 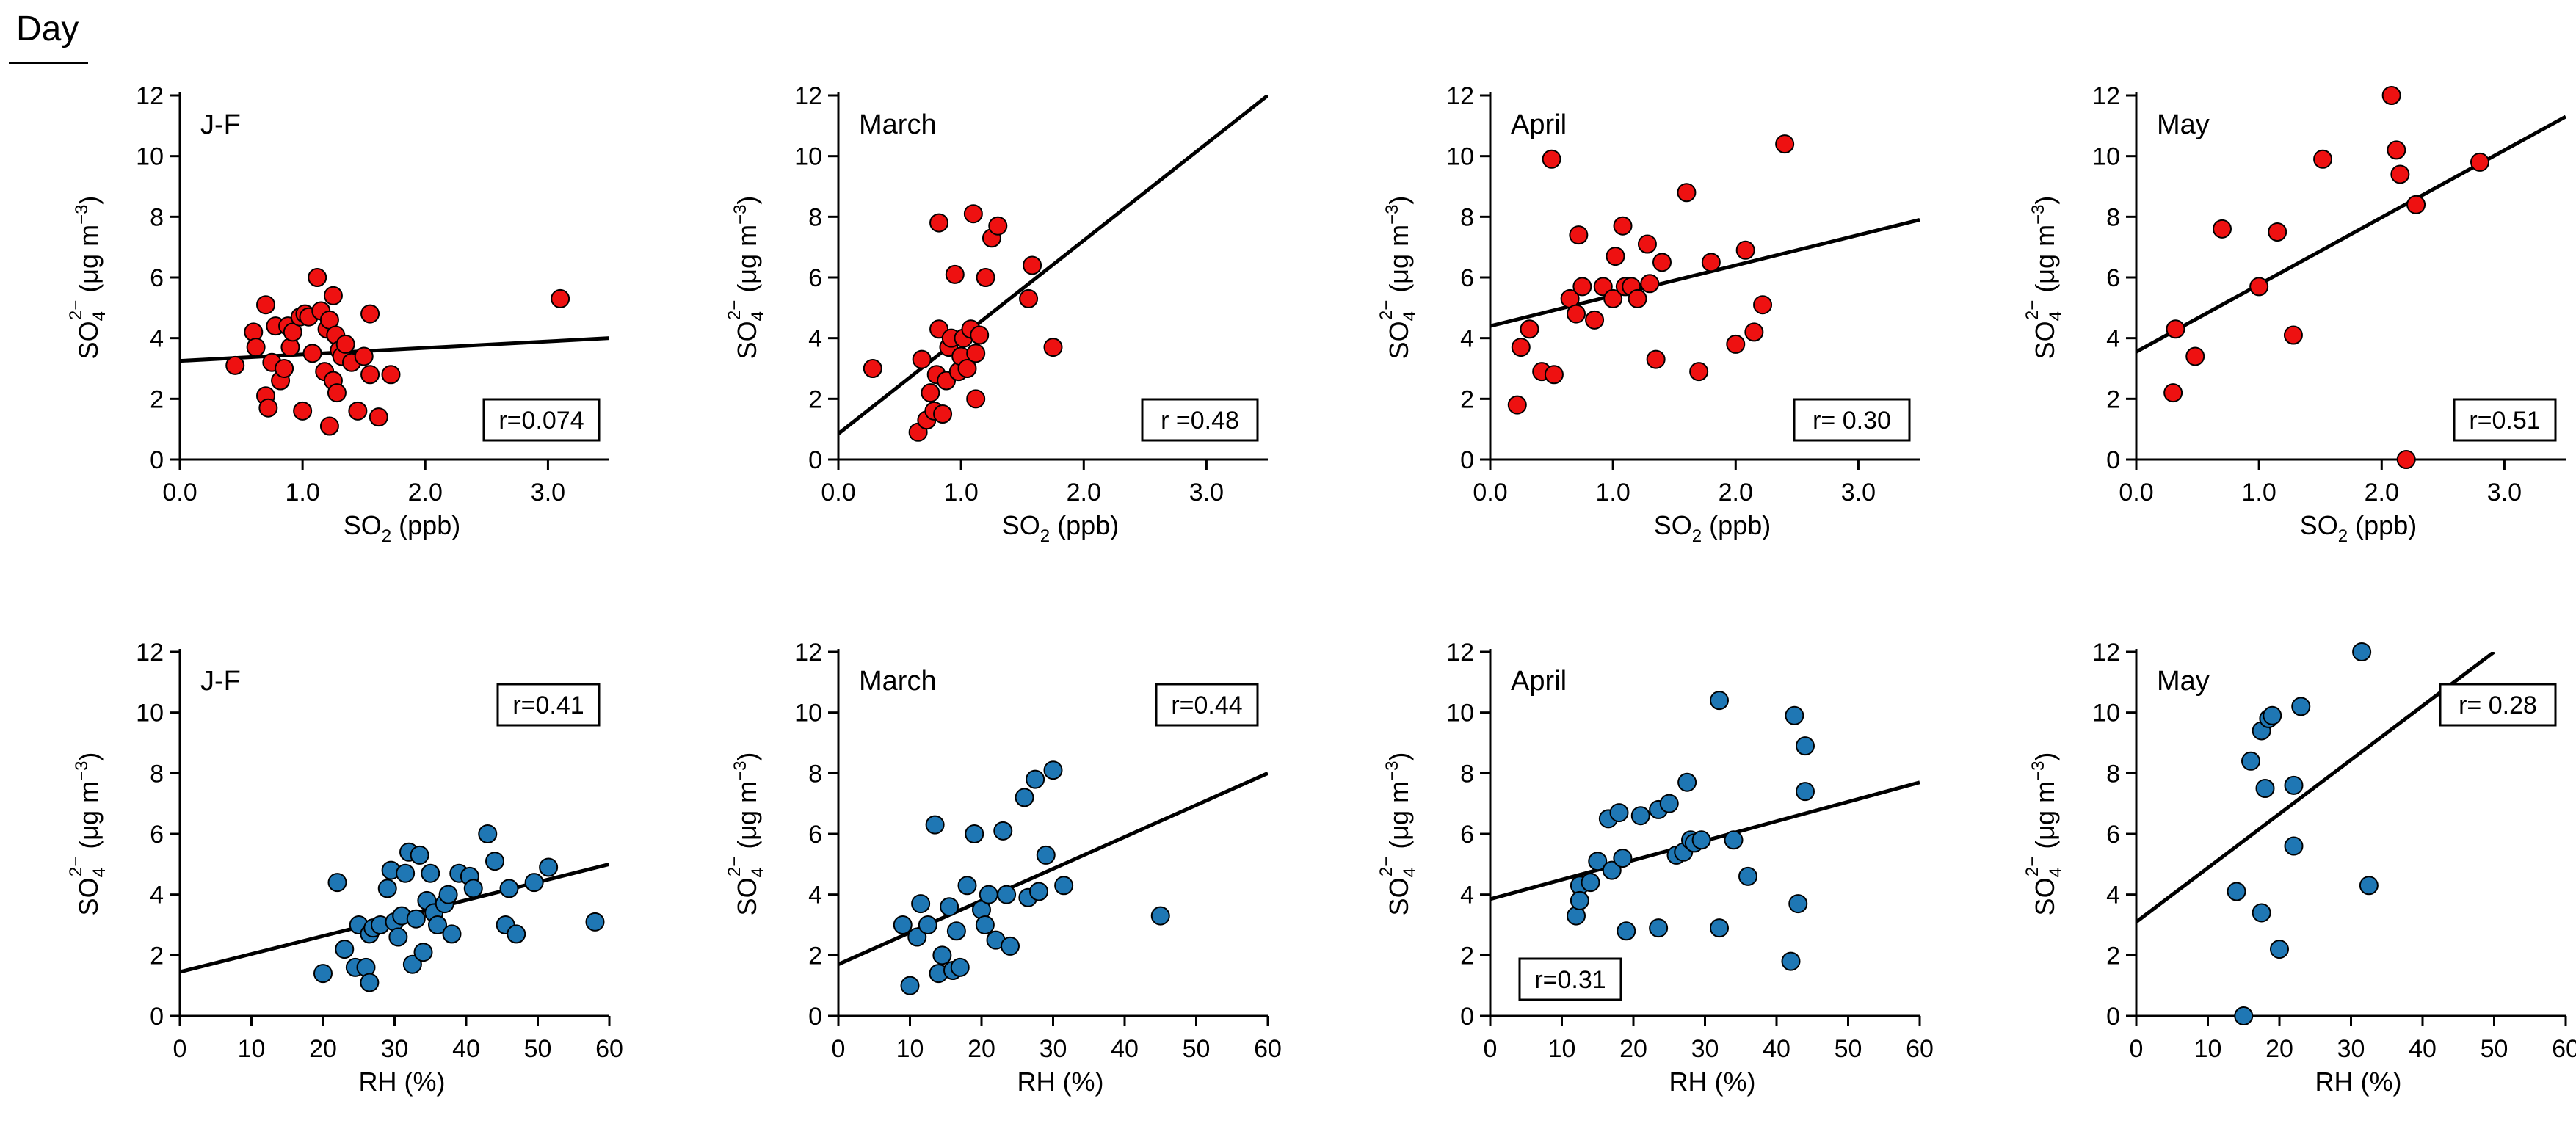 I want to click on y-tick-label: 10, so click(x=2106, y=713).